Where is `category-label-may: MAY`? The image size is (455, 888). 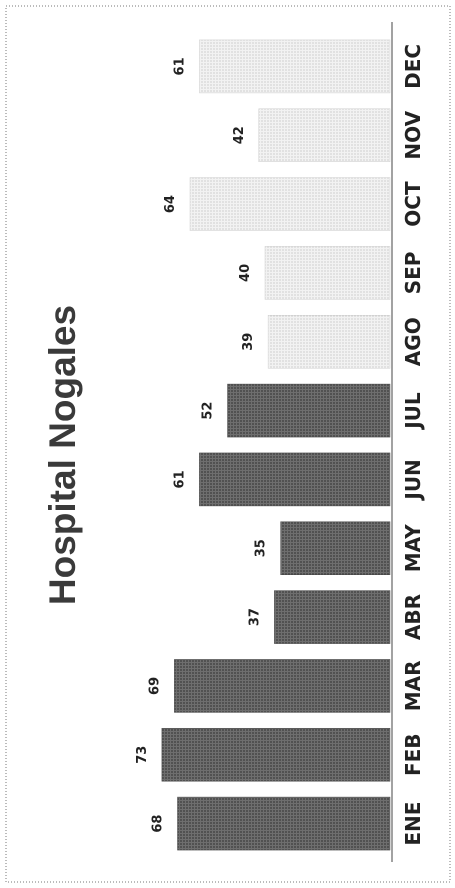 category-label-may: MAY is located at coordinates (413, 548).